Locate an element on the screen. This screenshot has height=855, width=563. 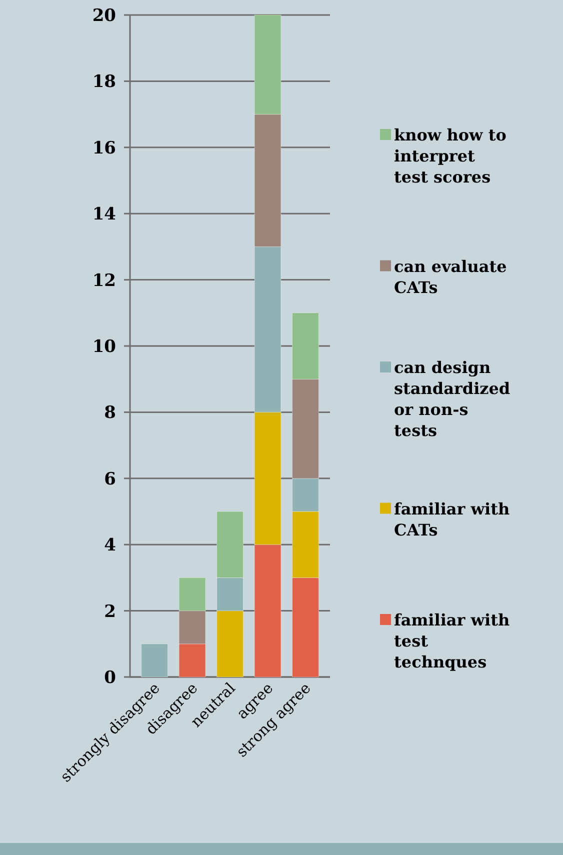
y-tick-label: 0 is located at coordinates (110, 678).